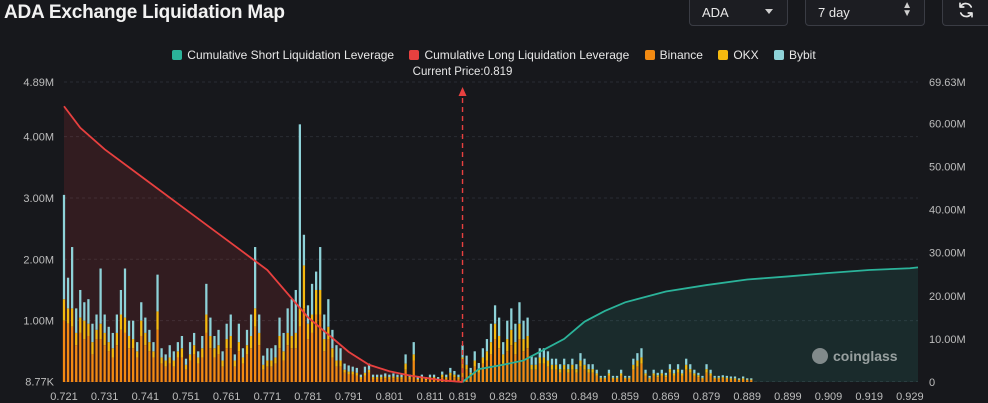  What do you see at coordinates (965, 13) in the screenshot?
I see `refresh-button` at bounding box center [965, 13].